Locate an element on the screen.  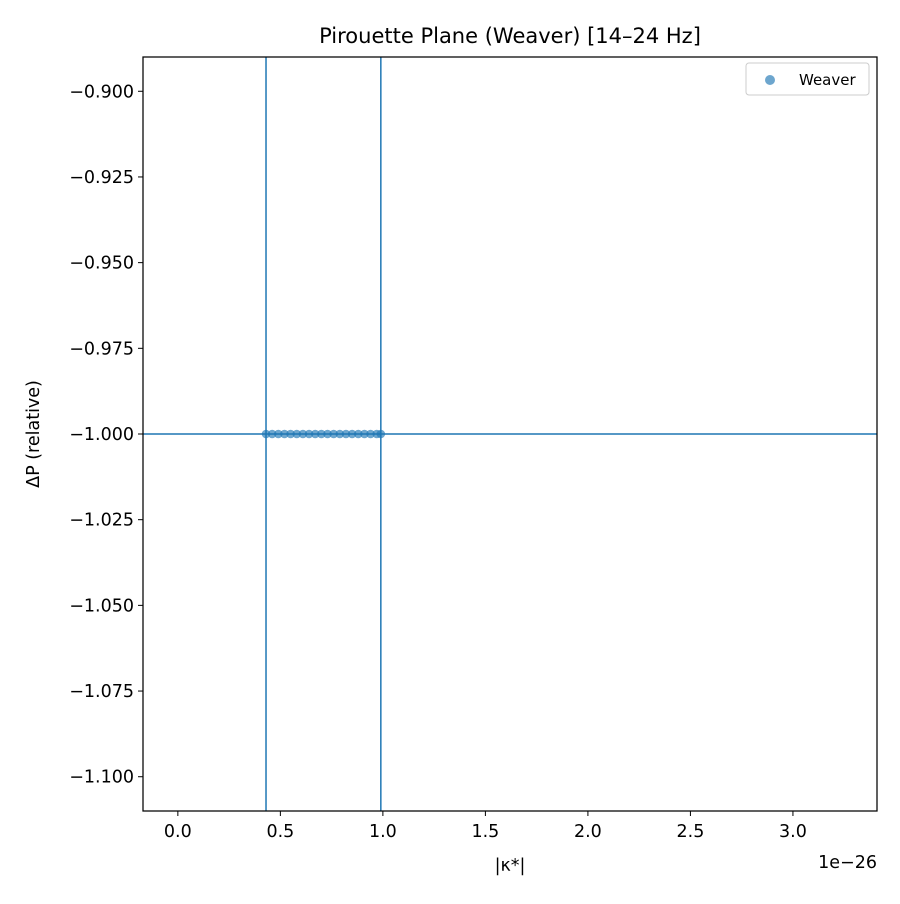
x-tick-label: 0.0 is located at coordinates (178, 832).